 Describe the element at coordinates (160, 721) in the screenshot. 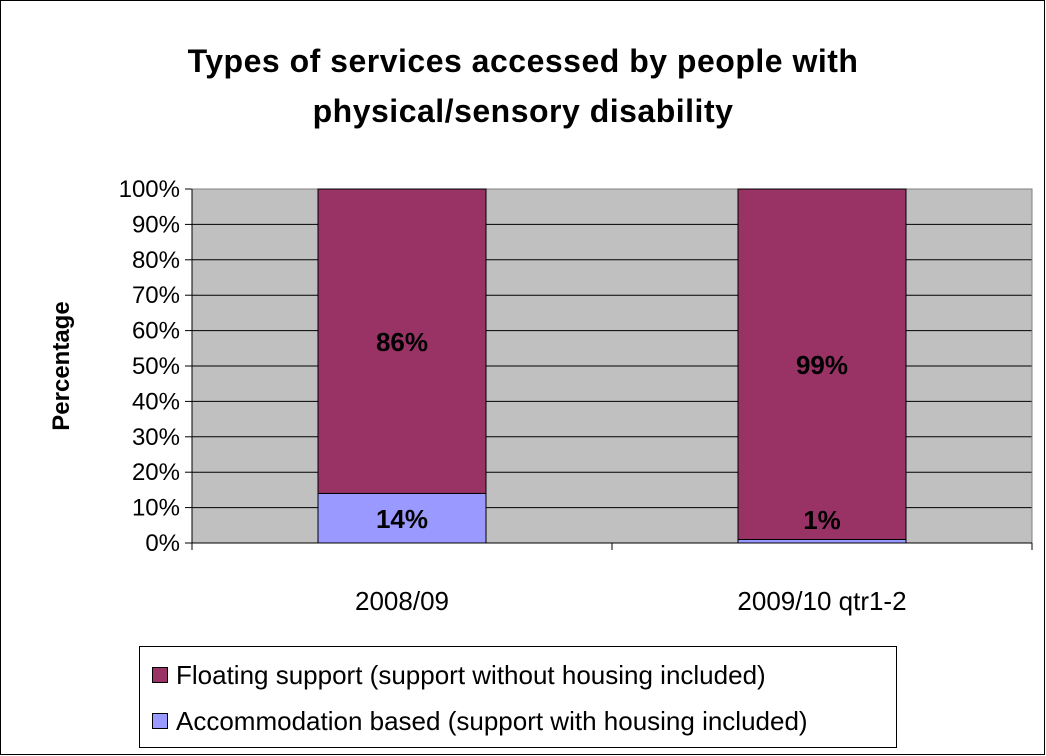

I see `legend-swatch-accommodation-based` at that location.